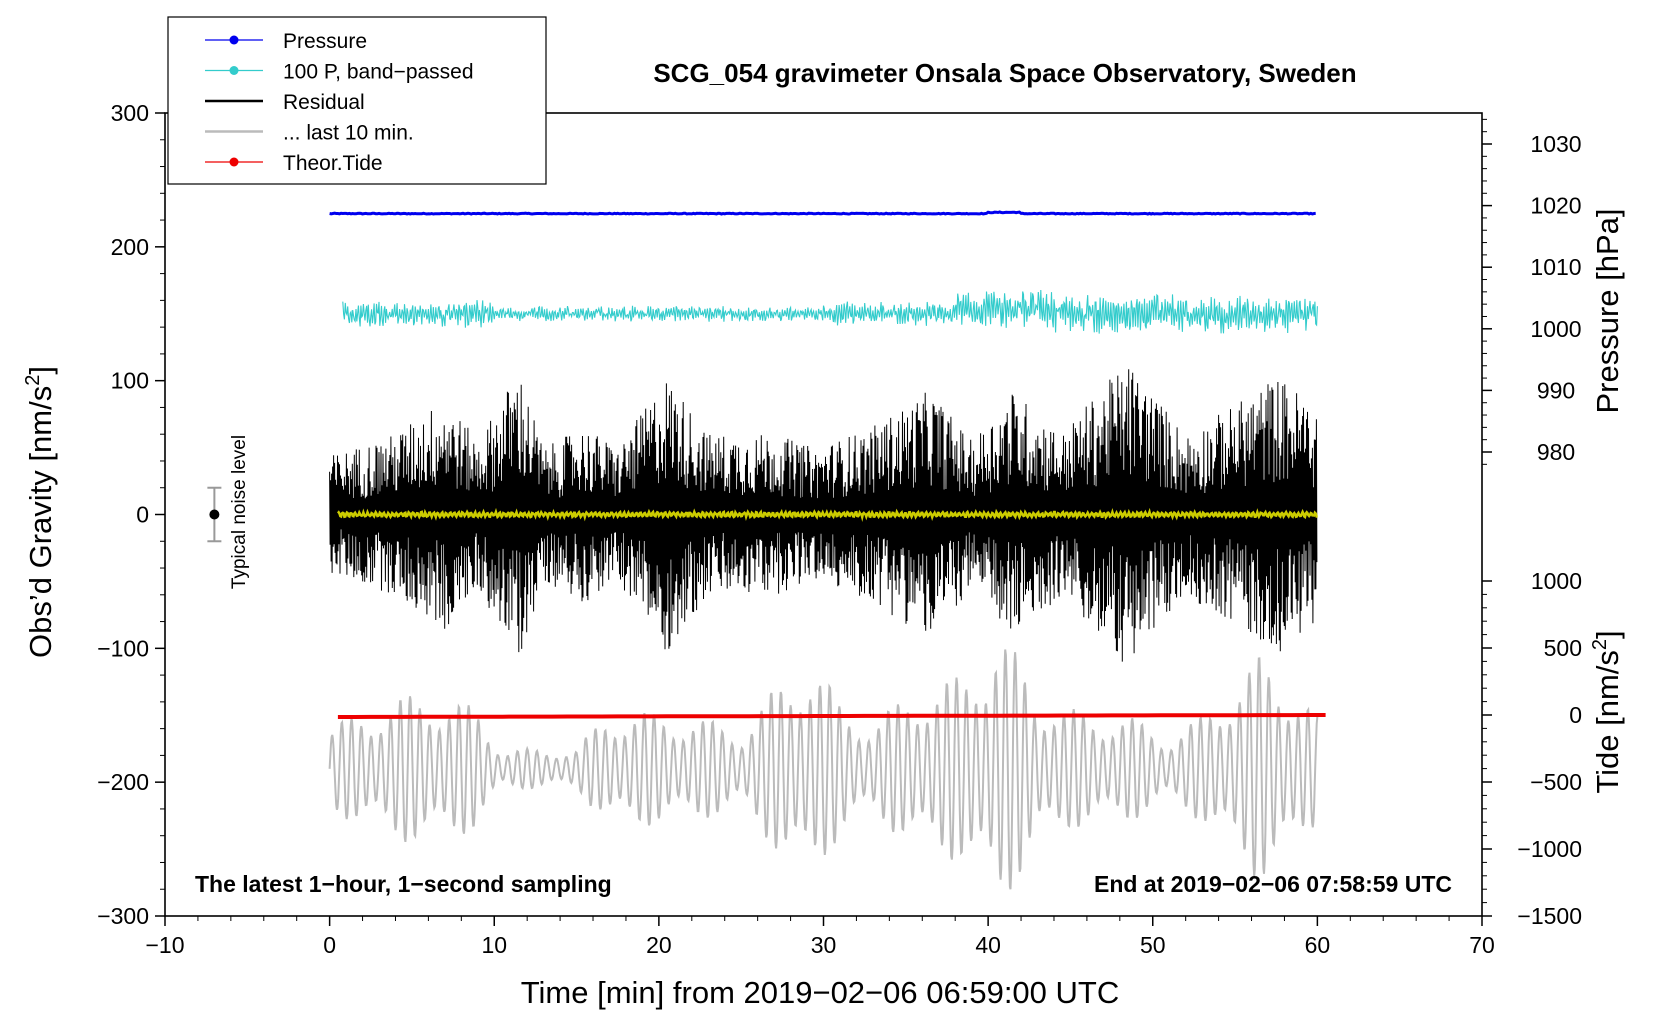 This screenshot has width=1660, height=1020. What do you see at coordinates (164, 945) in the screenshot?
I see `x-tick-label: −10` at bounding box center [164, 945].